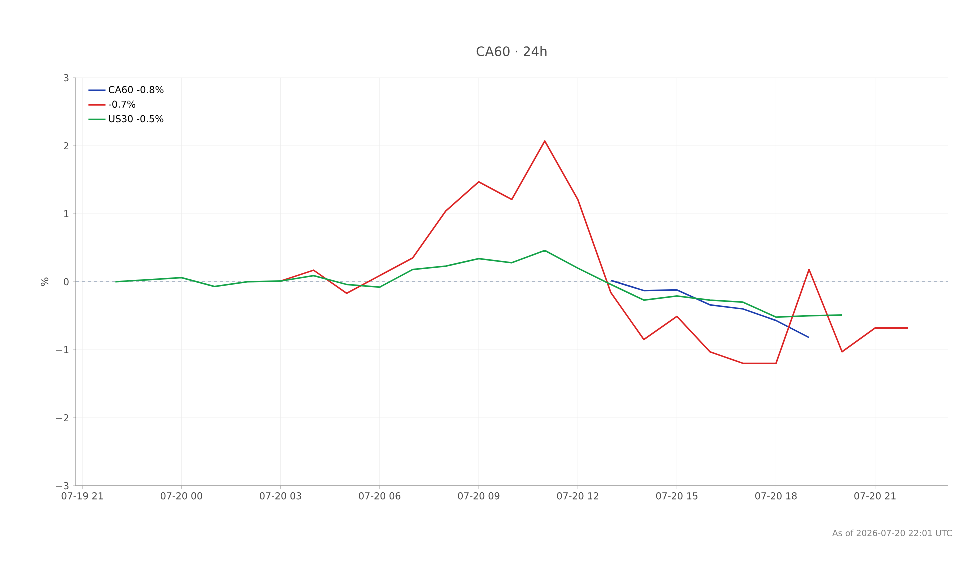 Image resolution: width=980 pixels, height=564 pixels. Describe the element at coordinates (511, 51) in the screenshot. I see `chart-title: CA60 · 24h` at that location.